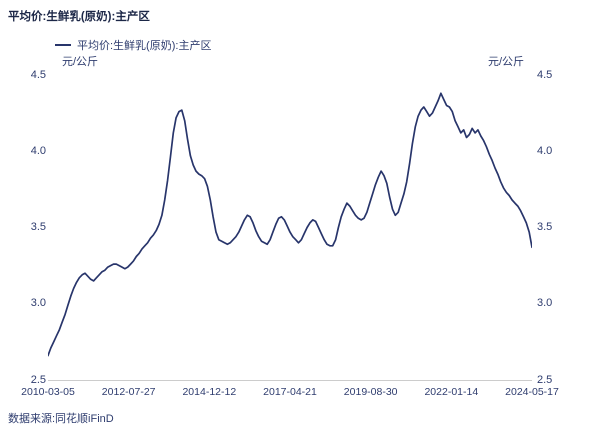 This screenshot has width=600, height=439. Describe the element at coordinates (80, 62) in the screenshot. I see `y-axis-unit-left: 元/公斤` at that location.